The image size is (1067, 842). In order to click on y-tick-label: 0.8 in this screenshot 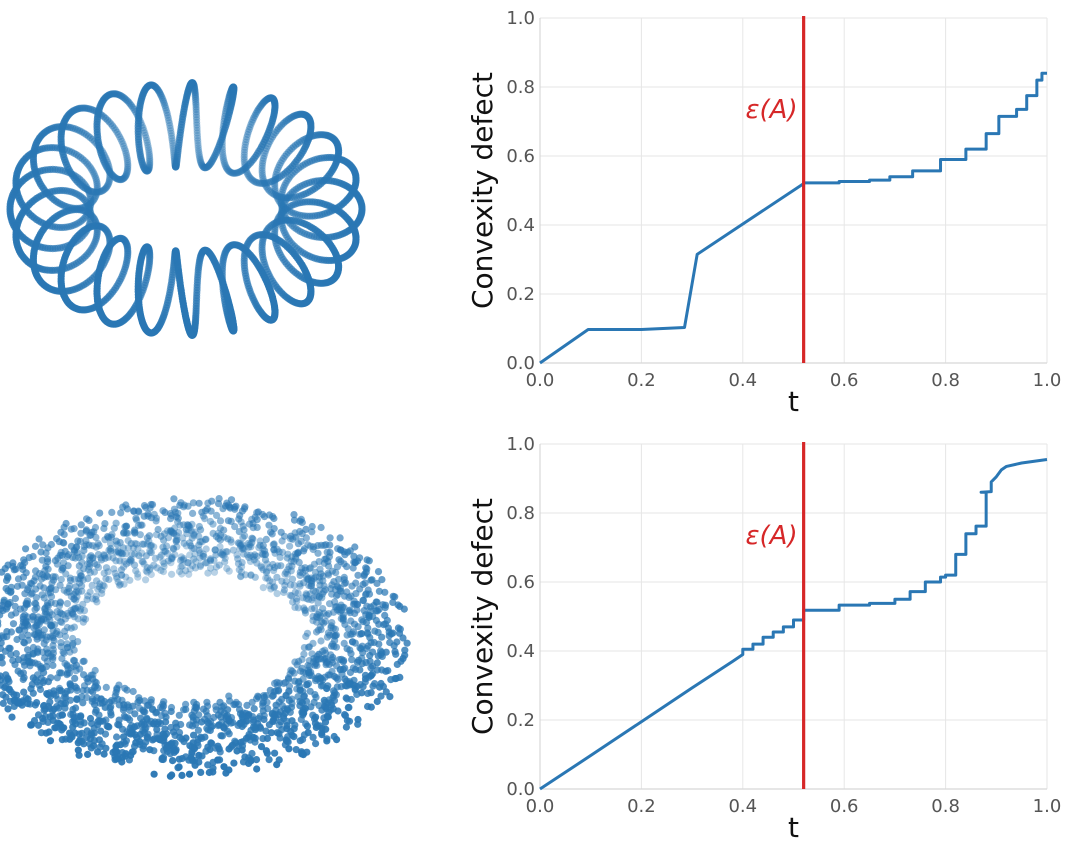, I will do `click(520, 87)`.